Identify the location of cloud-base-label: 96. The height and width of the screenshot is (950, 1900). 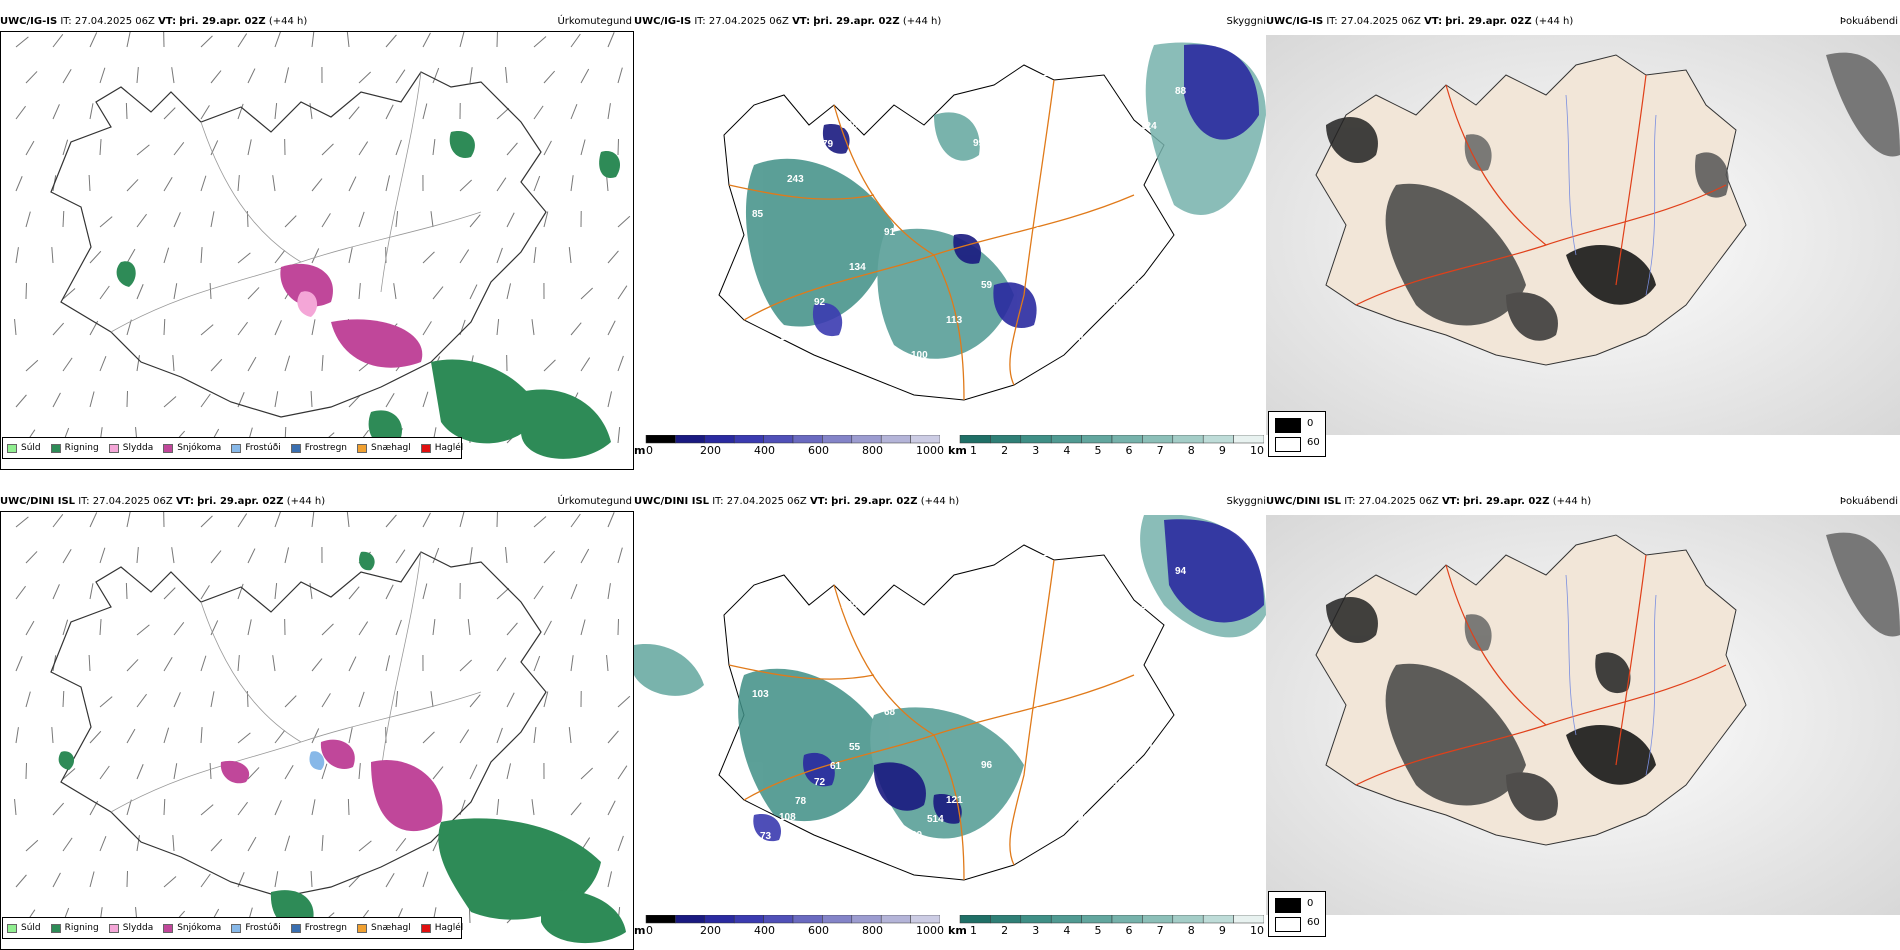
(987, 765).